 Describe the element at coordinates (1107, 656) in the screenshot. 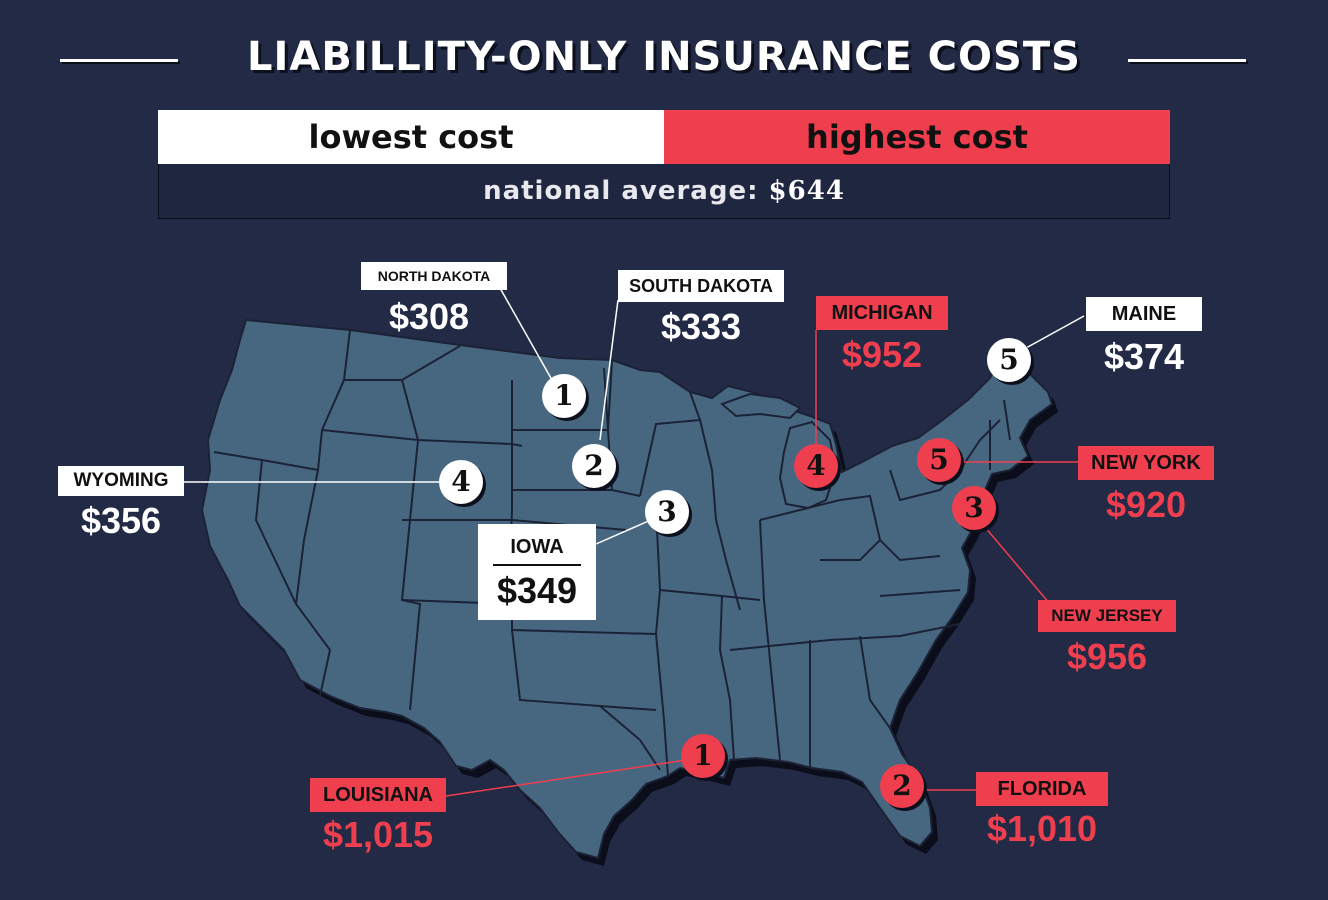

I see `price-new-jersey: $956` at that location.